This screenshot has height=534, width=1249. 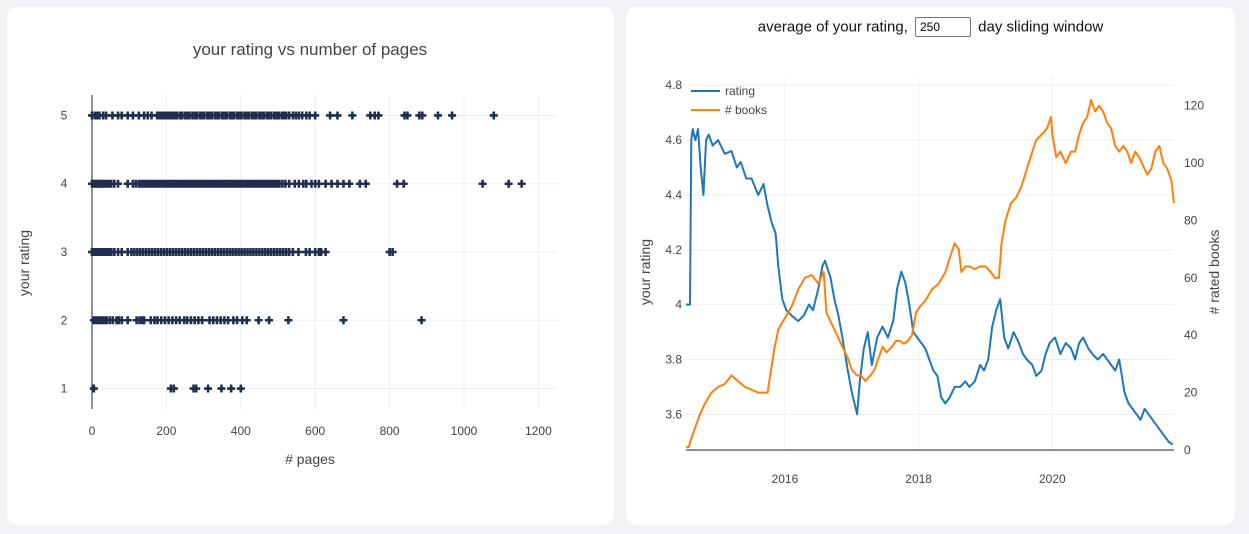 I want to click on x-tick-label: 2018, so click(x=918, y=479).